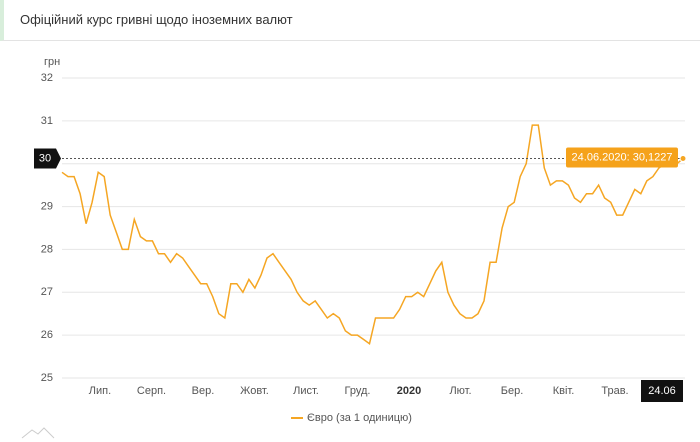 Image resolution: width=700 pixels, height=442 pixels. Describe the element at coordinates (254, 391) in the screenshot. I see `x-tick-label: Жовт.` at that location.